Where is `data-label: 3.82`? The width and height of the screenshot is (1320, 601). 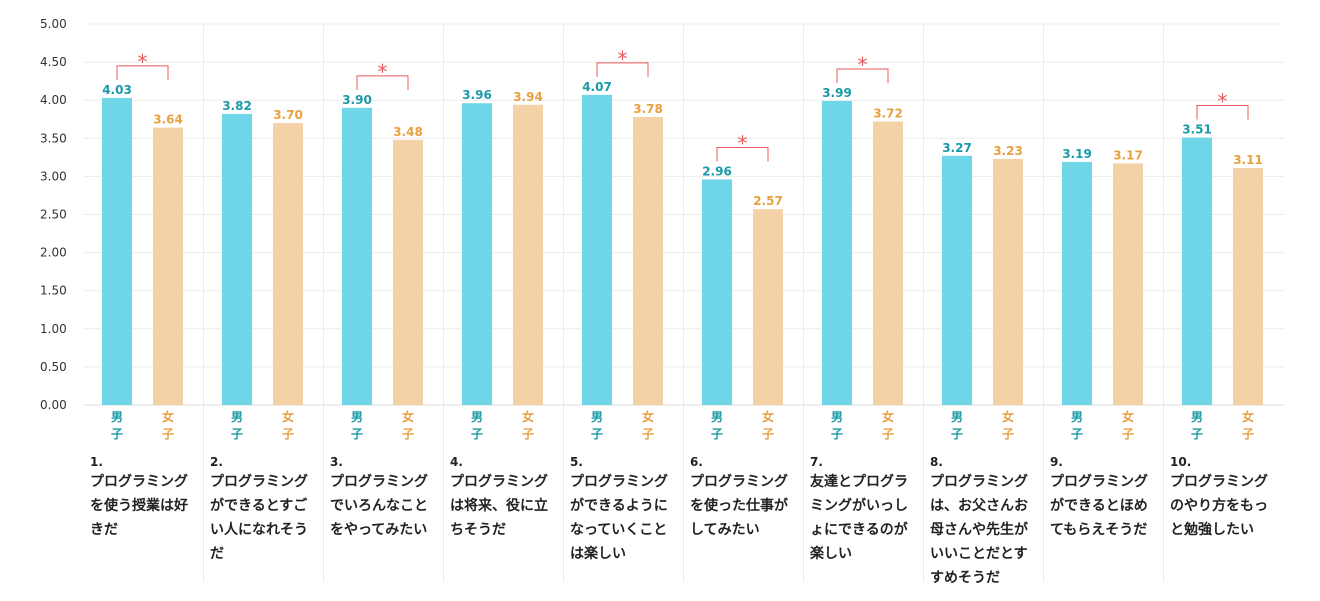 data-label: 3.82 is located at coordinates (237, 106).